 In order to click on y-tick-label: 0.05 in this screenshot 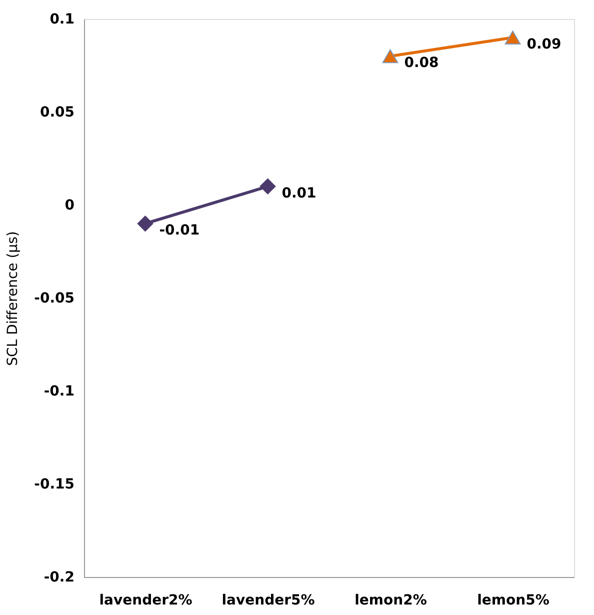, I will do `click(57, 112)`.